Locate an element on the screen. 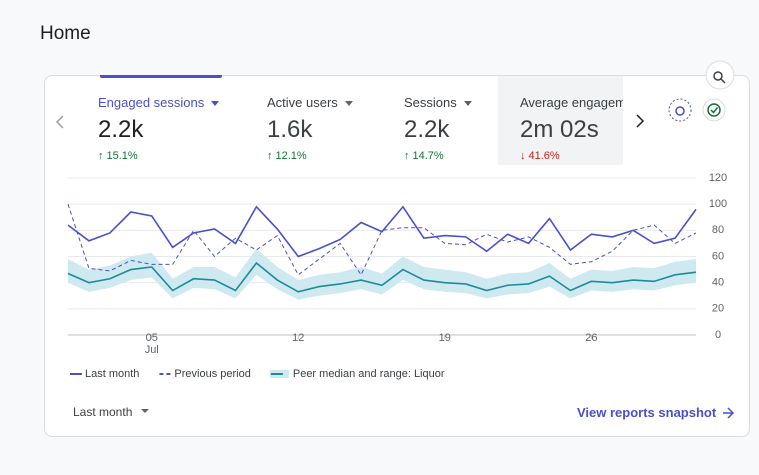 The width and height of the screenshot is (759, 475). badge-glyph is located at coordinates (680, 111).